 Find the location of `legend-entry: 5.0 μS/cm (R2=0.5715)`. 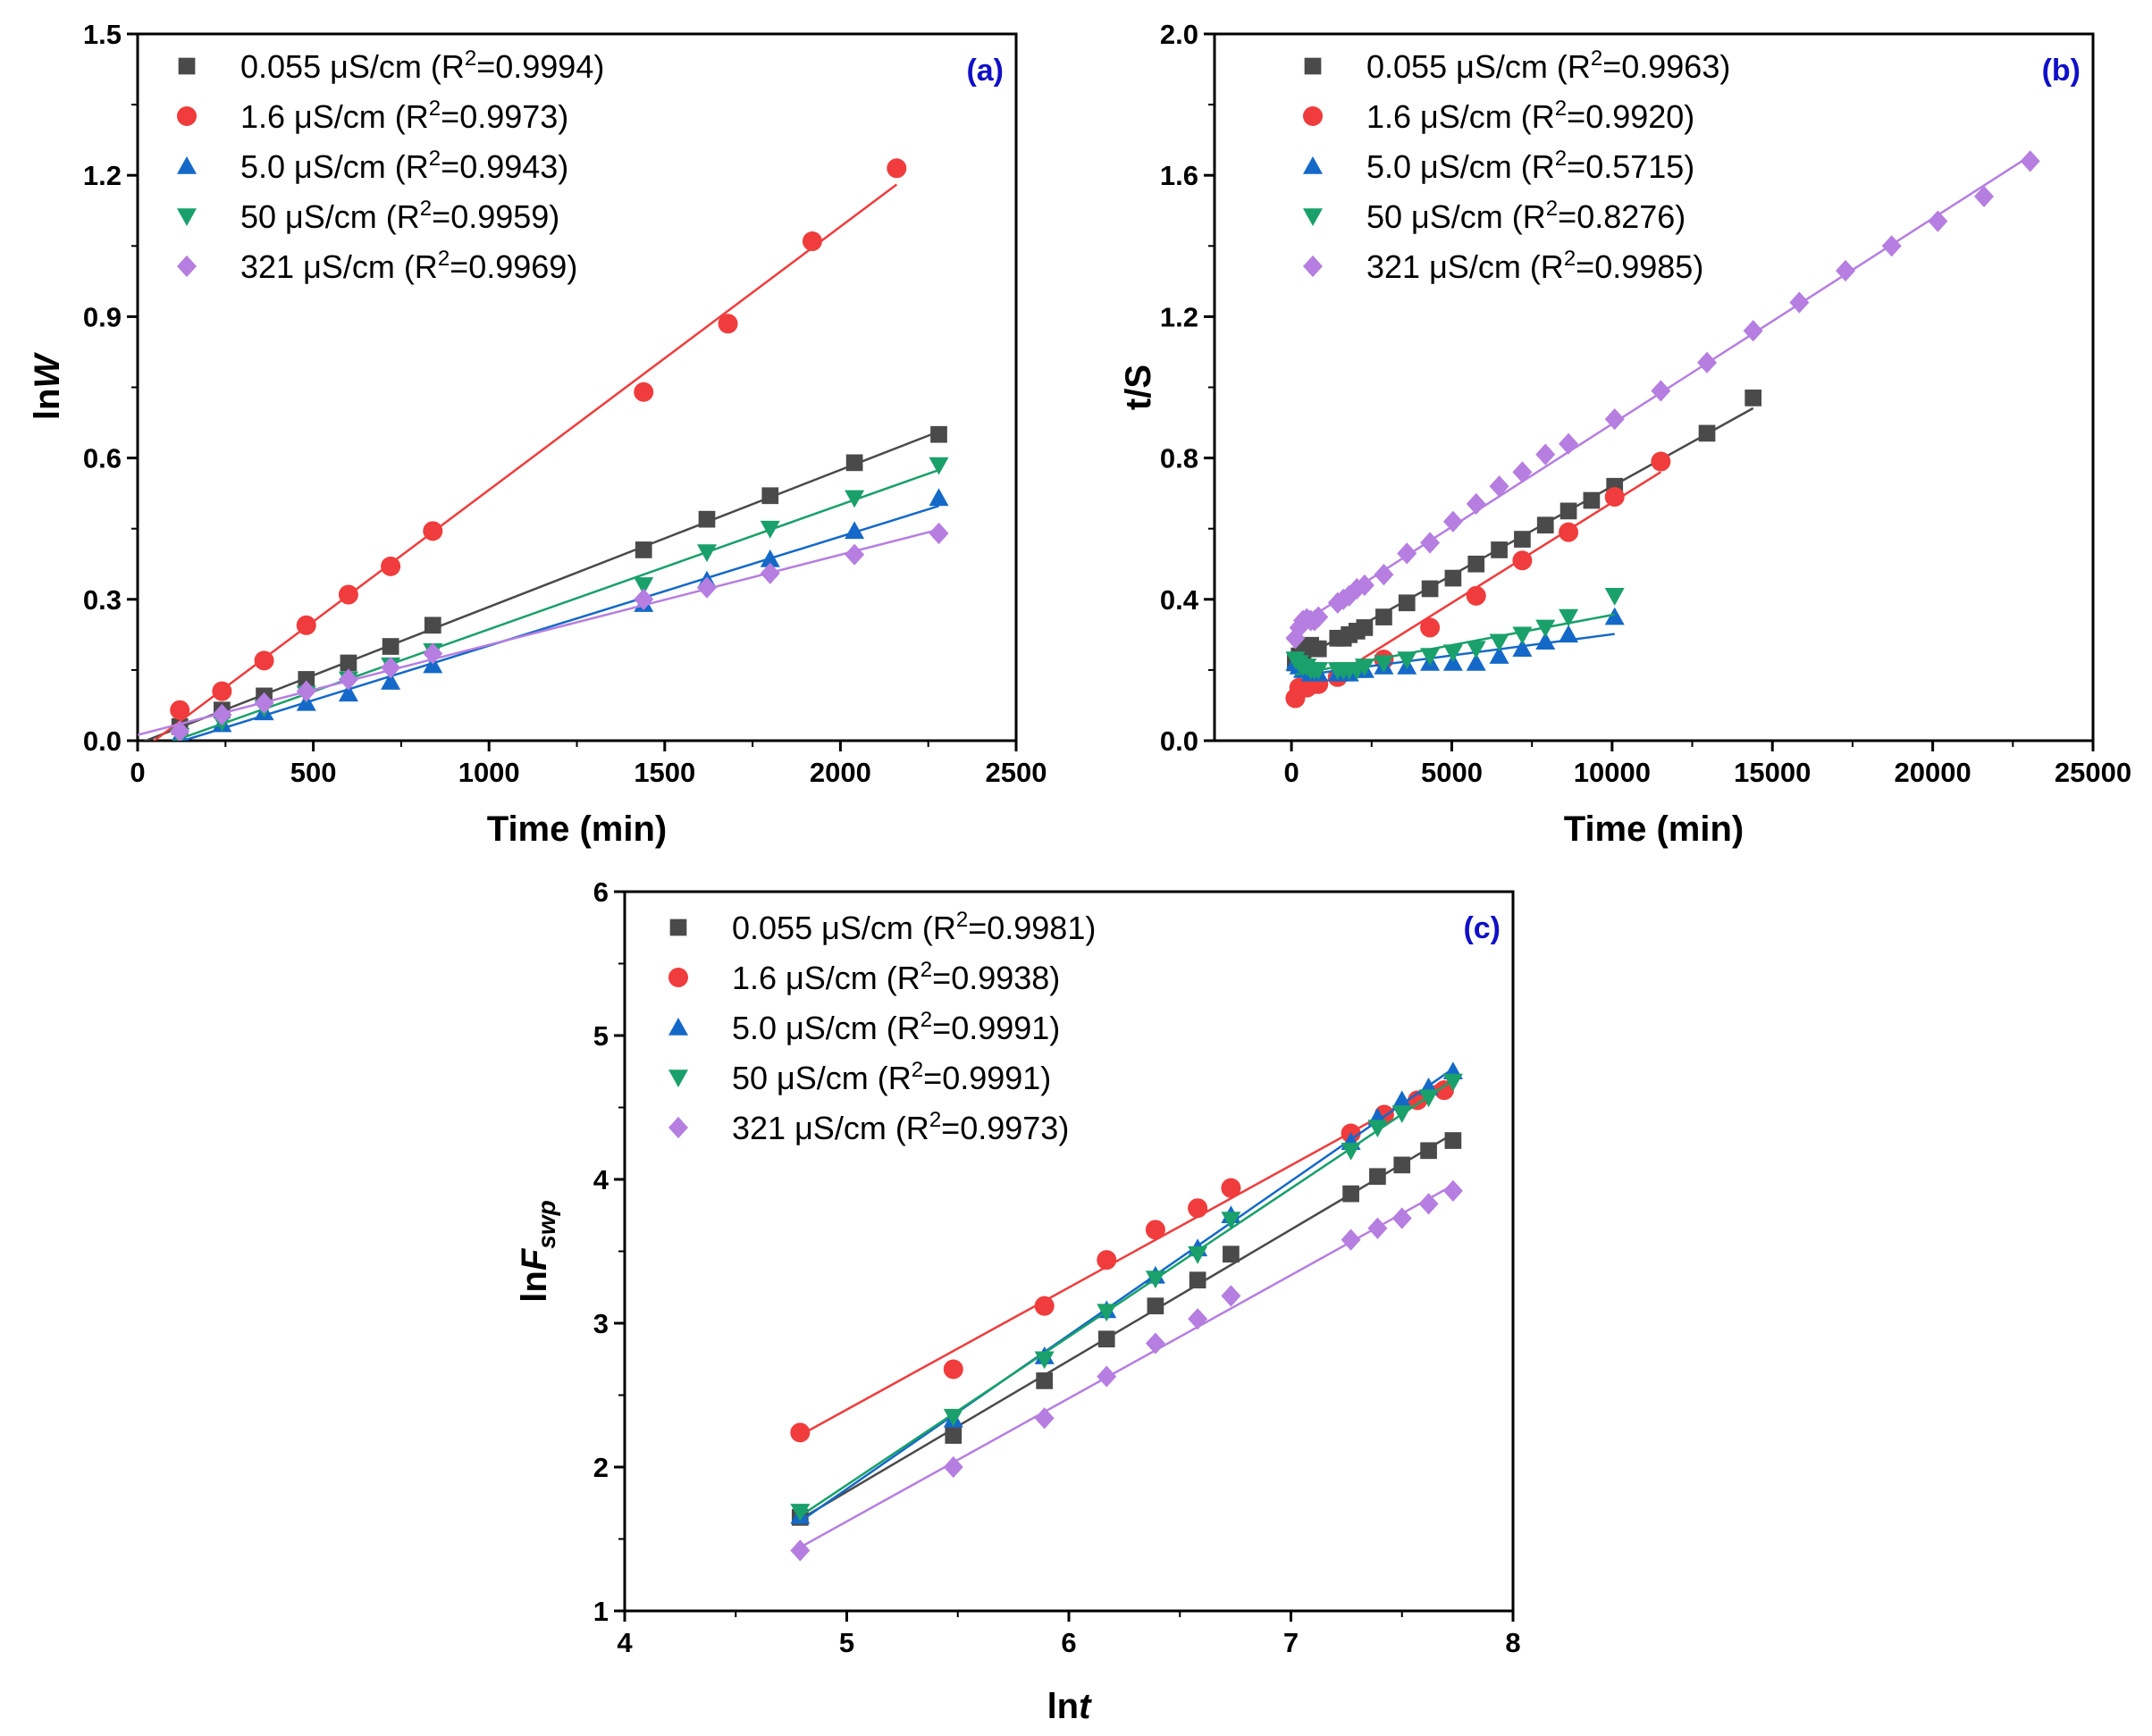

legend-entry: 5.0 μS/cm (R2=0.5715) is located at coordinates (1530, 166).